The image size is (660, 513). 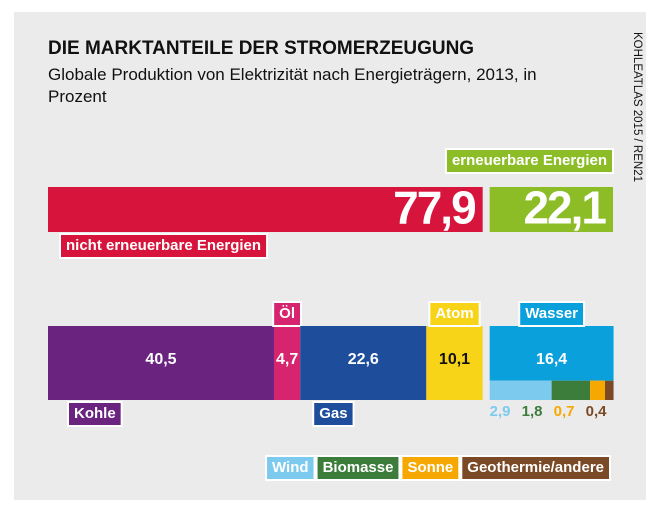 What do you see at coordinates (551, 359) in the screenshot?
I see `value-label: 16,4` at bounding box center [551, 359].